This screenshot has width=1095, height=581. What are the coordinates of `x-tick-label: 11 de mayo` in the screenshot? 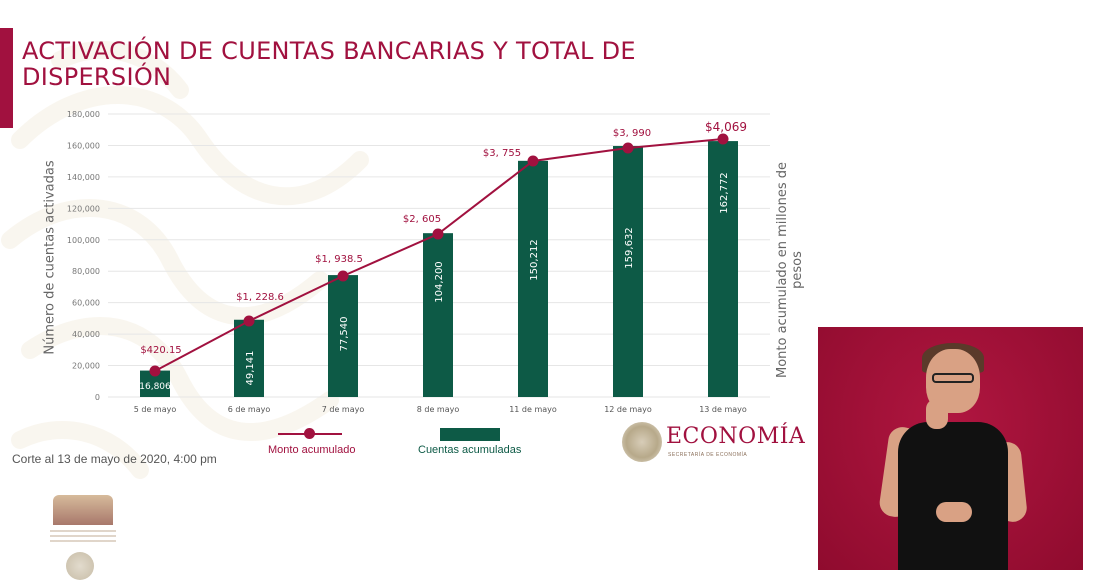 It's located at (533, 409).